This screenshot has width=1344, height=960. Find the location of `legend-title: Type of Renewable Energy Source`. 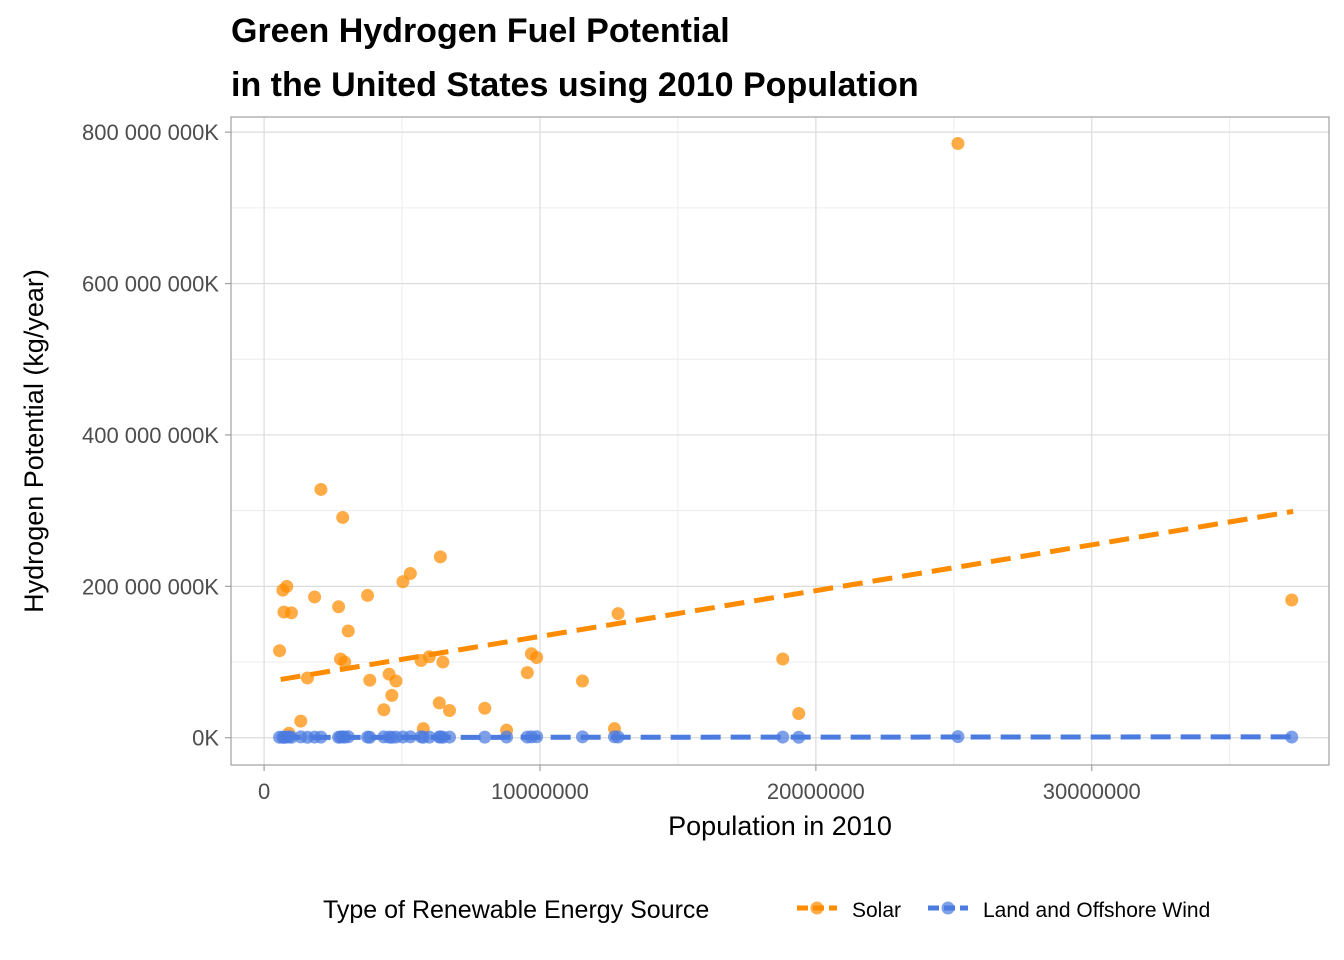

legend-title: Type of Renewable Energy Source is located at coordinates (516, 910).